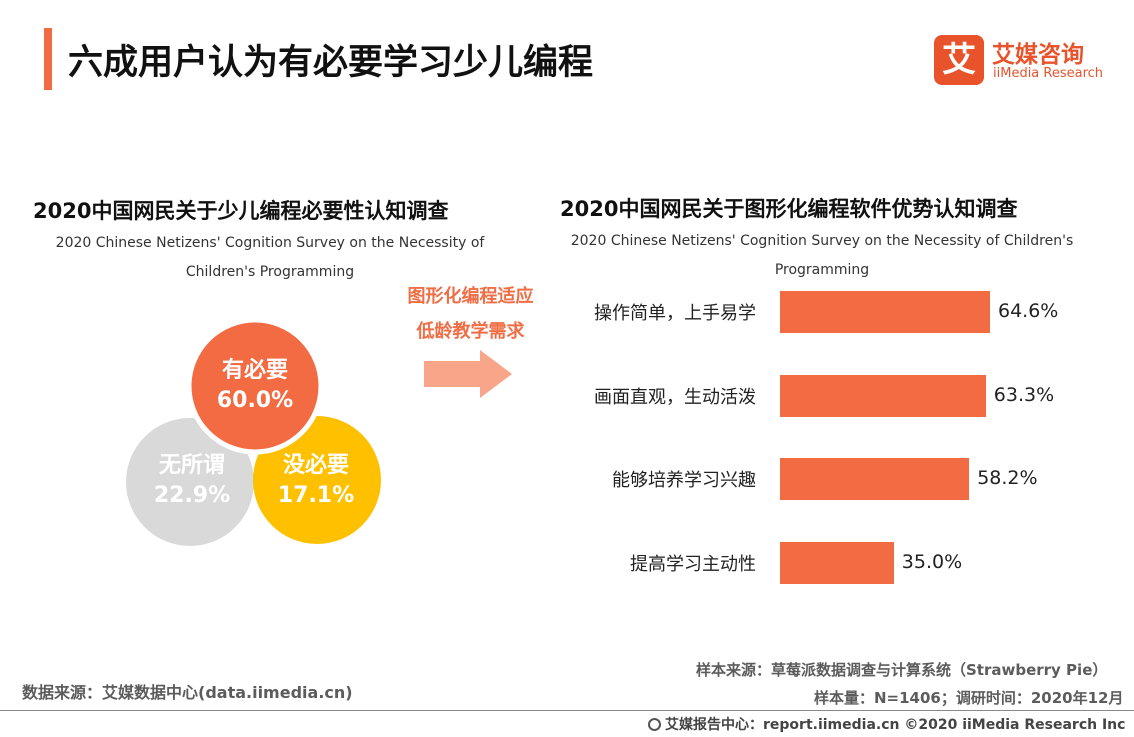 The width and height of the screenshot is (1134, 737). What do you see at coordinates (1048, 73) in the screenshot?
I see `logo-name-en: iiMedia Research` at bounding box center [1048, 73].